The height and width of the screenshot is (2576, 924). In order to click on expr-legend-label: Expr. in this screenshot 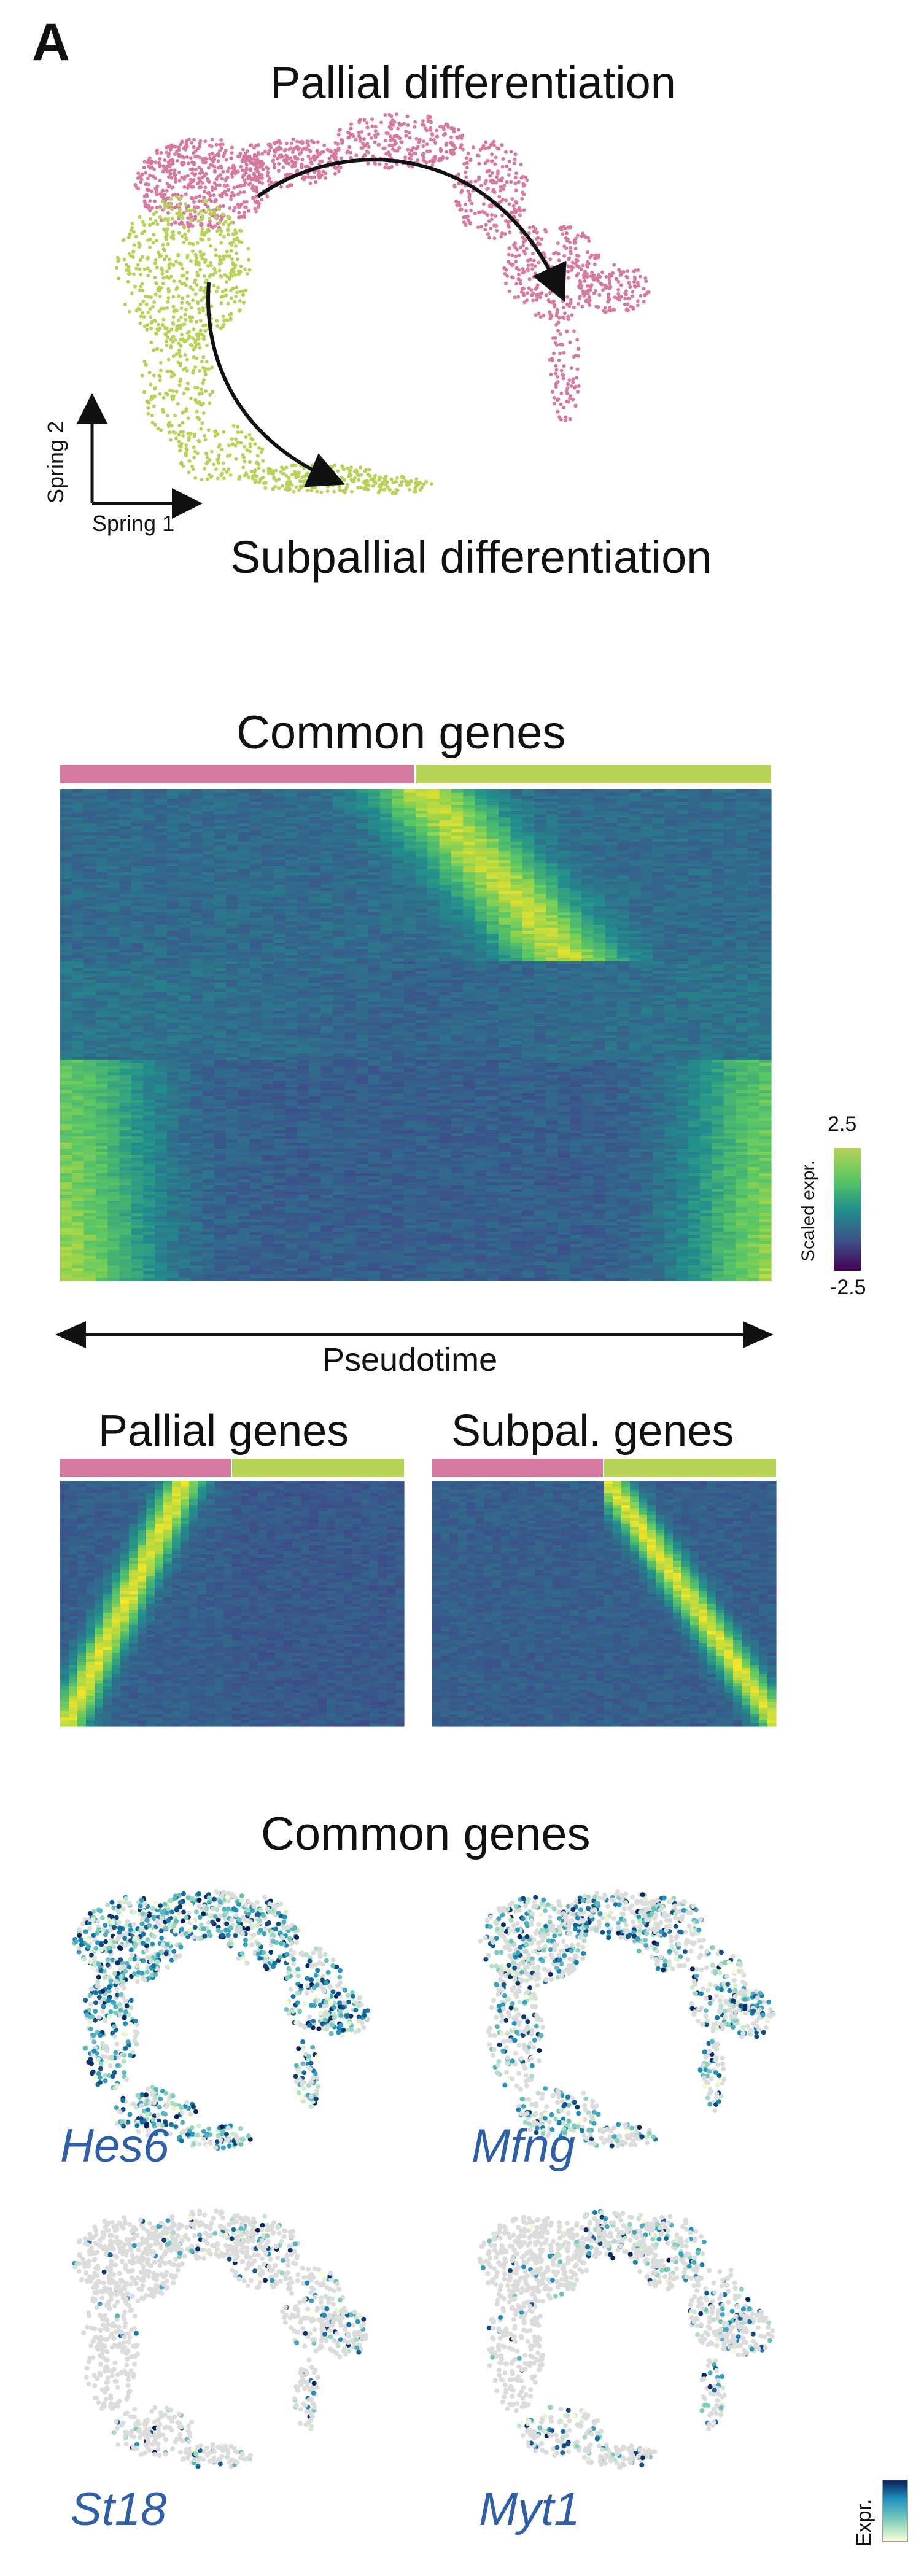, I will do `click(864, 2523)`.